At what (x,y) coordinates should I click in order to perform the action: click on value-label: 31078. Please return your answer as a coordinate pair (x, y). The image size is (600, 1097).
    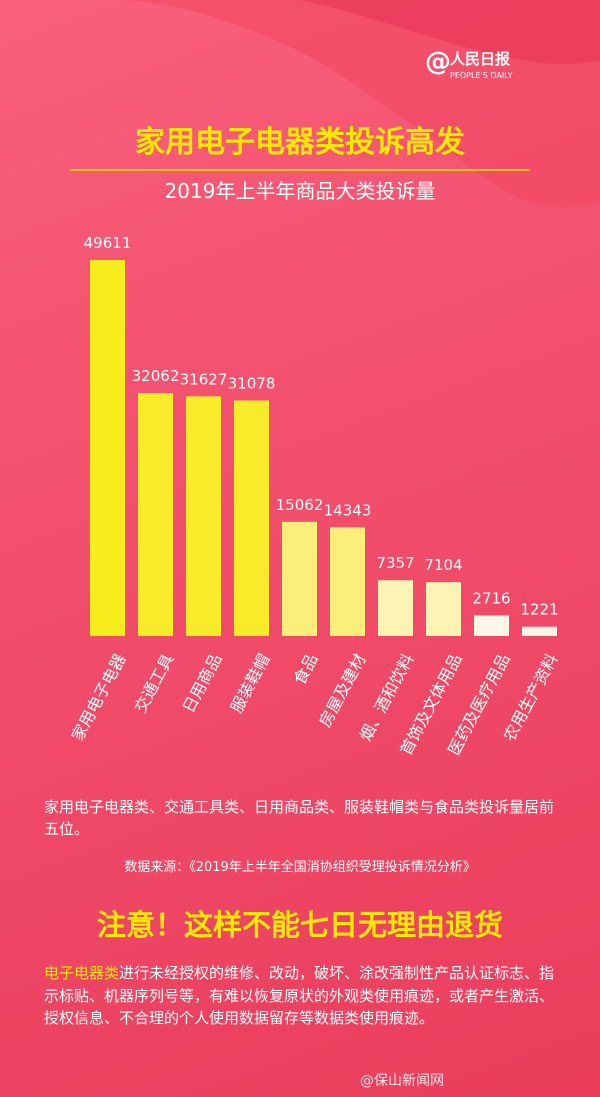
    Looking at the image, I should click on (252, 383).